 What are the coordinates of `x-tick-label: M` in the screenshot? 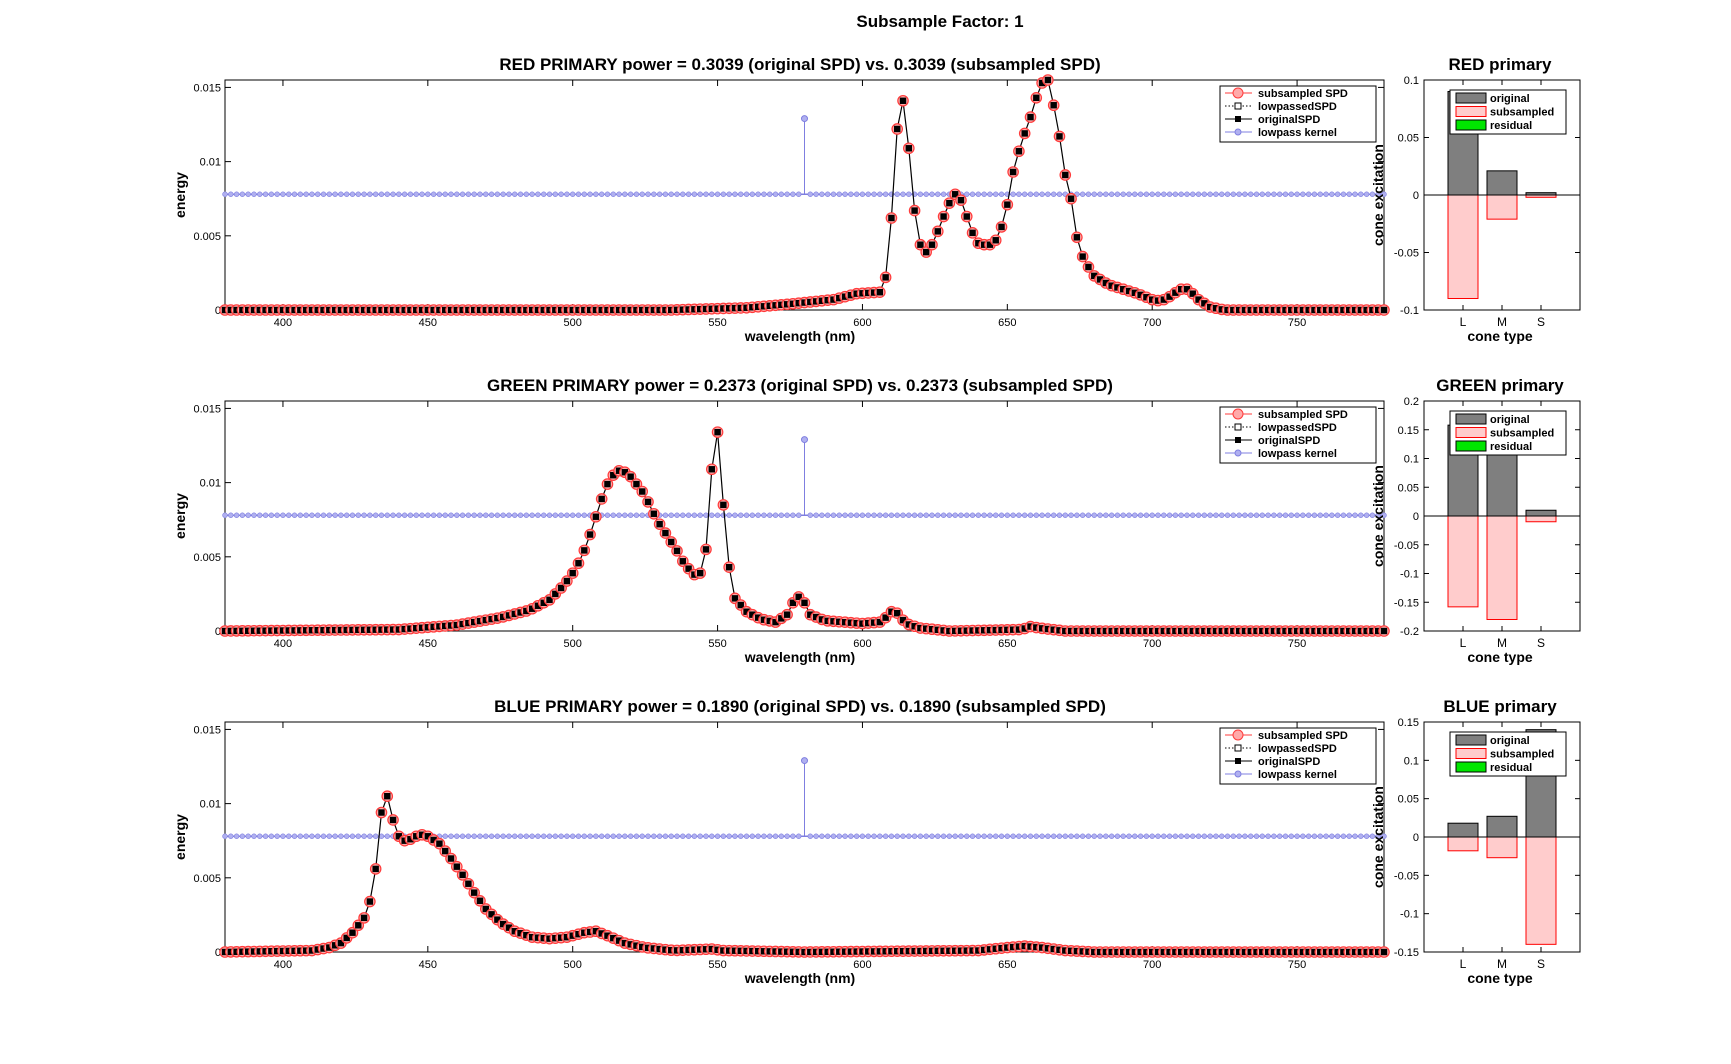 It's located at (1502, 643).